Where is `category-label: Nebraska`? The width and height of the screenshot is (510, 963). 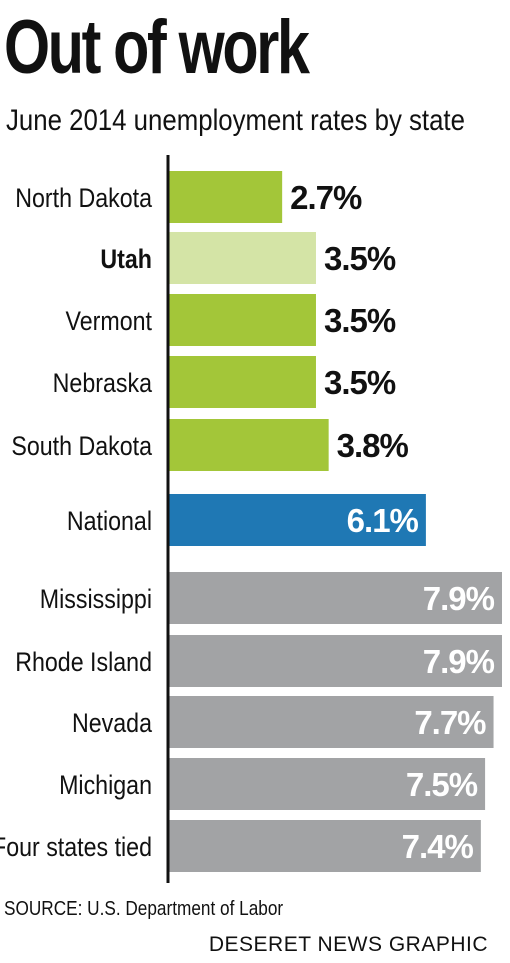
category-label: Nebraska is located at coordinates (102, 383).